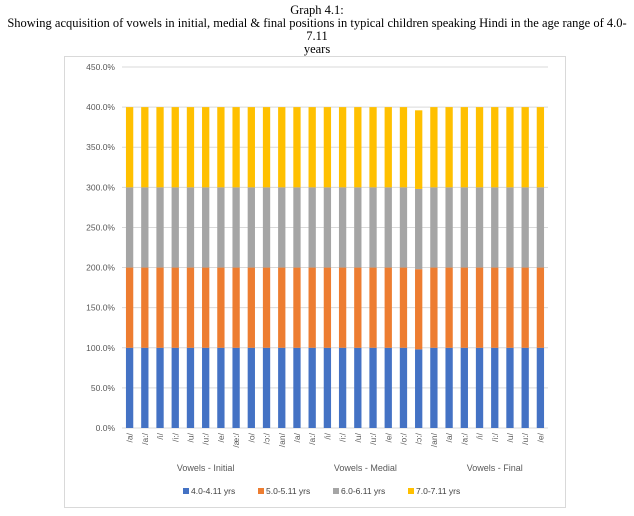 The height and width of the screenshot is (516, 634). Describe the element at coordinates (100, 107) in the screenshot. I see `y-tick-label: 400.0%` at that location.